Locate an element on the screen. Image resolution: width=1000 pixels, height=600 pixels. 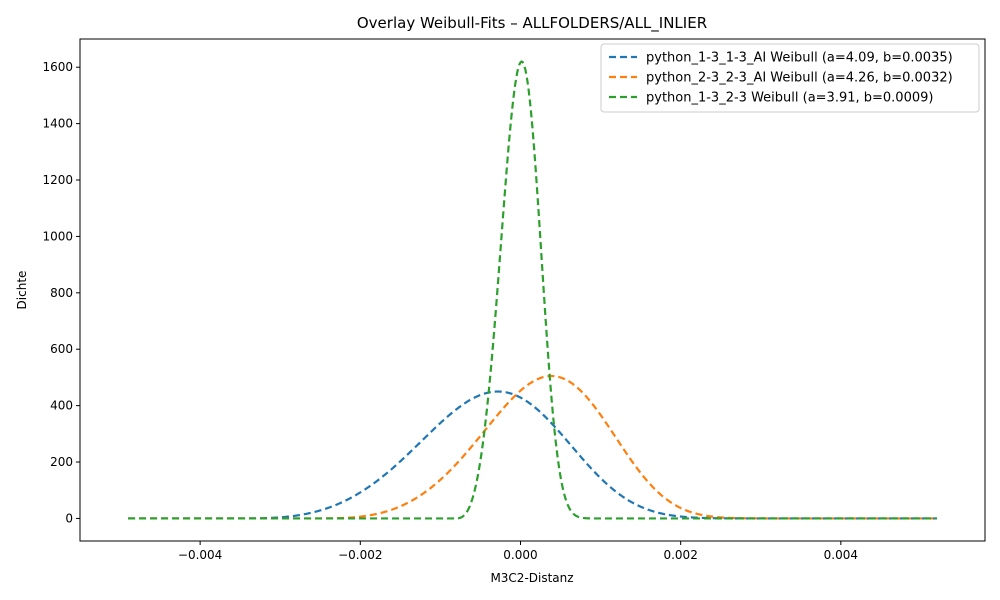
y-tick-label: 1400 is located at coordinates (57, 124).